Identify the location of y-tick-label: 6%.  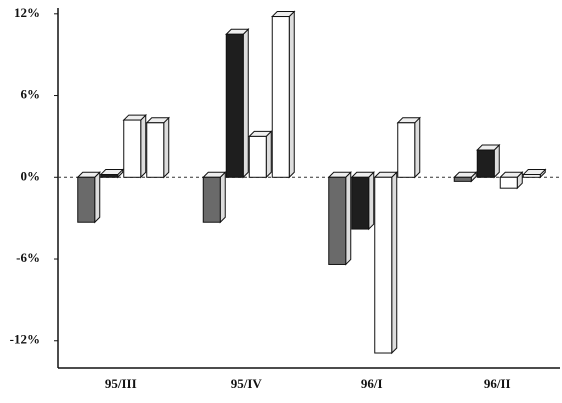
(31, 94).